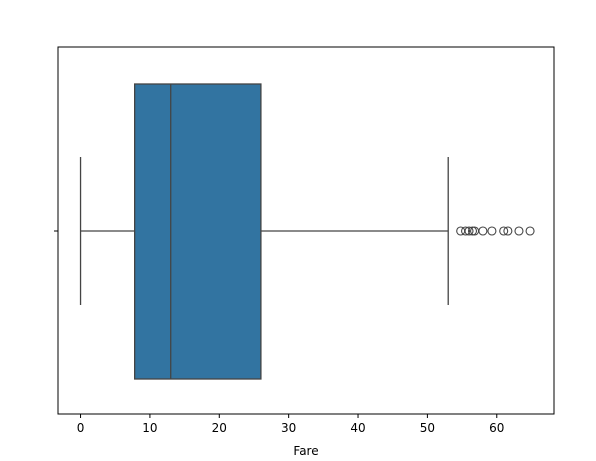 Image resolution: width=596 pixels, height=461 pixels. I want to click on x-tick-label: 50, so click(427, 428).